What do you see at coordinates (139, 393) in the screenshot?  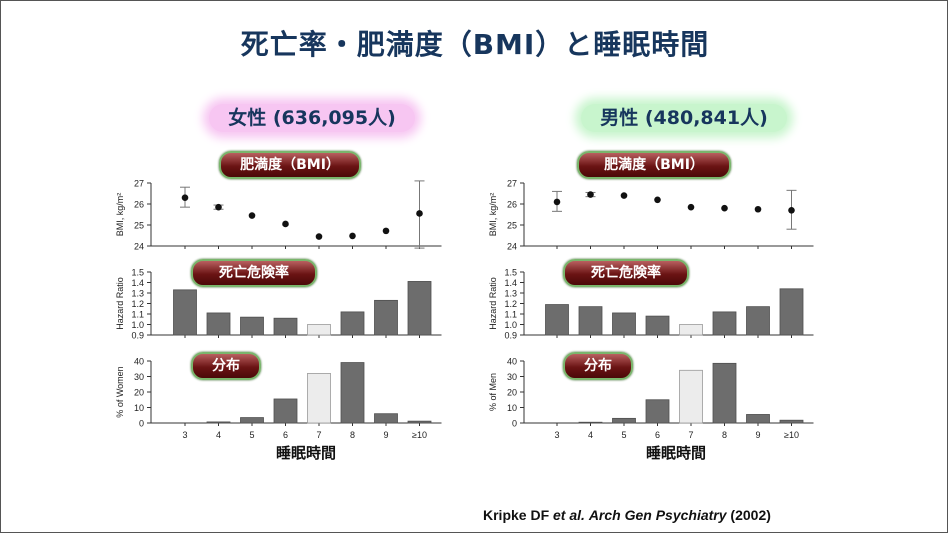 I see `women-dist-ytick-label: 20` at bounding box center [139, 393].